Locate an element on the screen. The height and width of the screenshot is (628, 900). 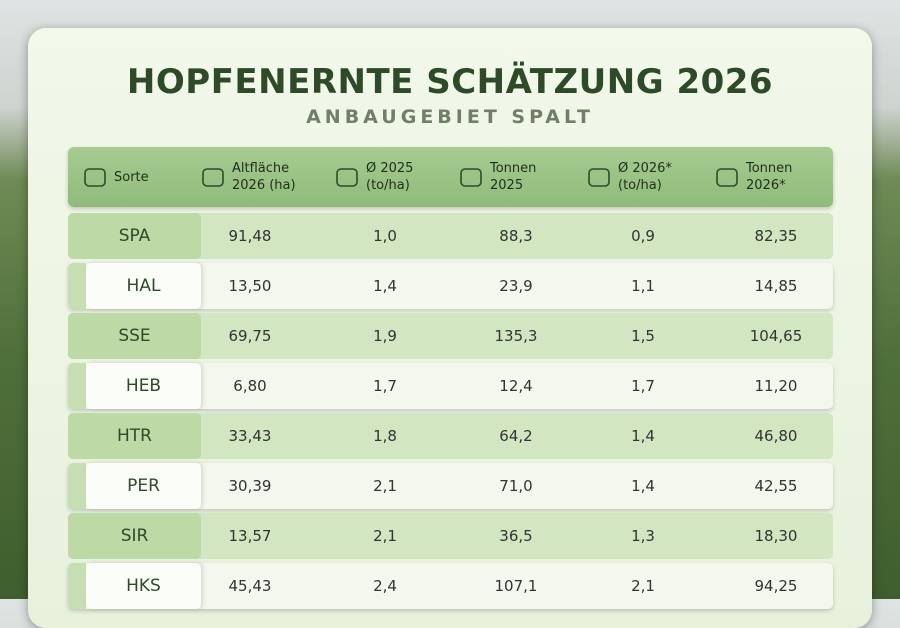
value-cell: 135,3 is located at coordinates (516, 336).